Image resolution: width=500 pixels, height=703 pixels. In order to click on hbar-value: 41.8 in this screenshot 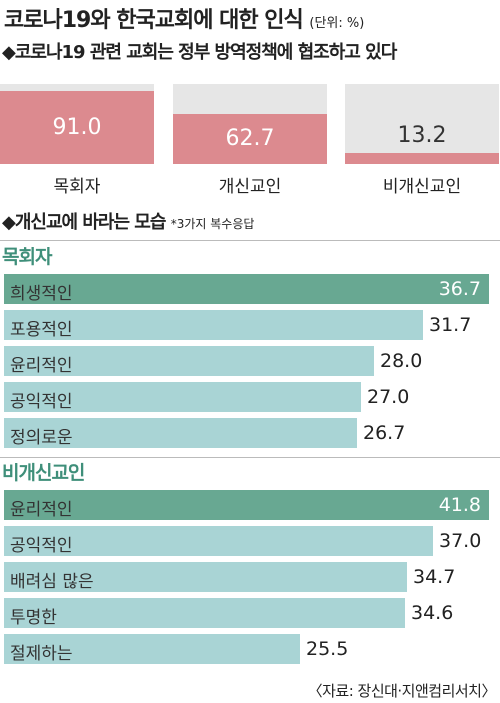, I will do `click(459, 505)`.